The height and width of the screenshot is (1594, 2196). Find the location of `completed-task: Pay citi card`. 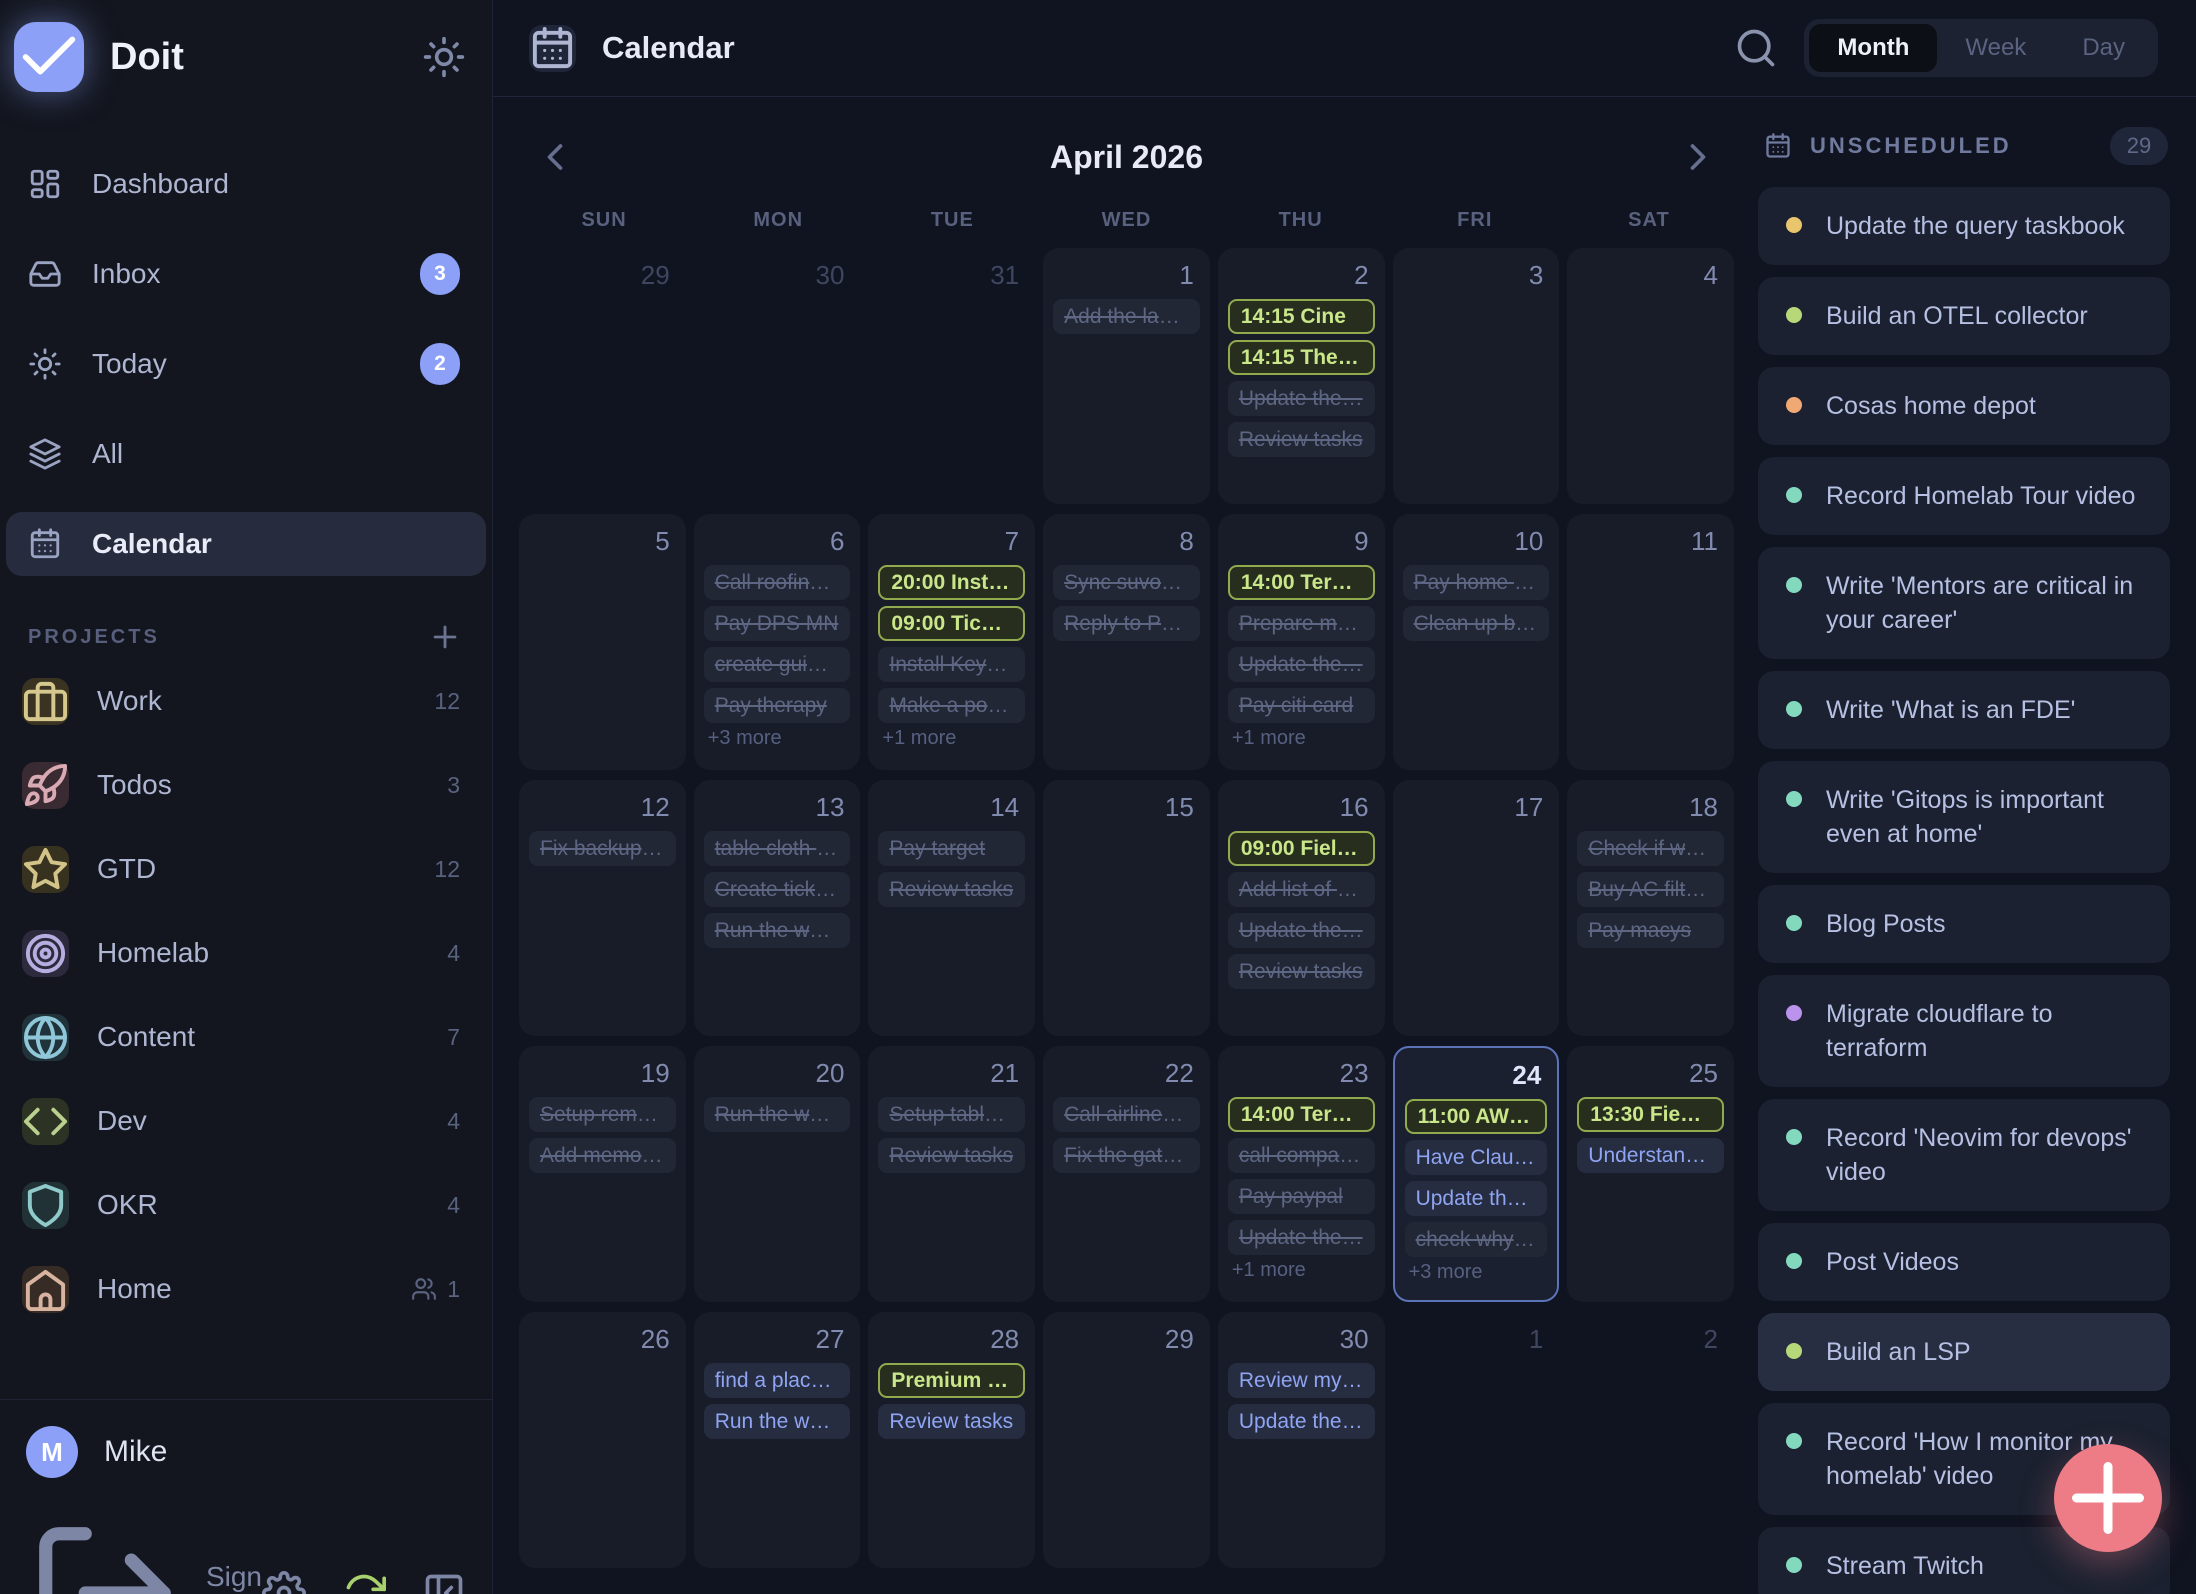

completed-task: Pay citi card is located at coordinates (1301, 705).